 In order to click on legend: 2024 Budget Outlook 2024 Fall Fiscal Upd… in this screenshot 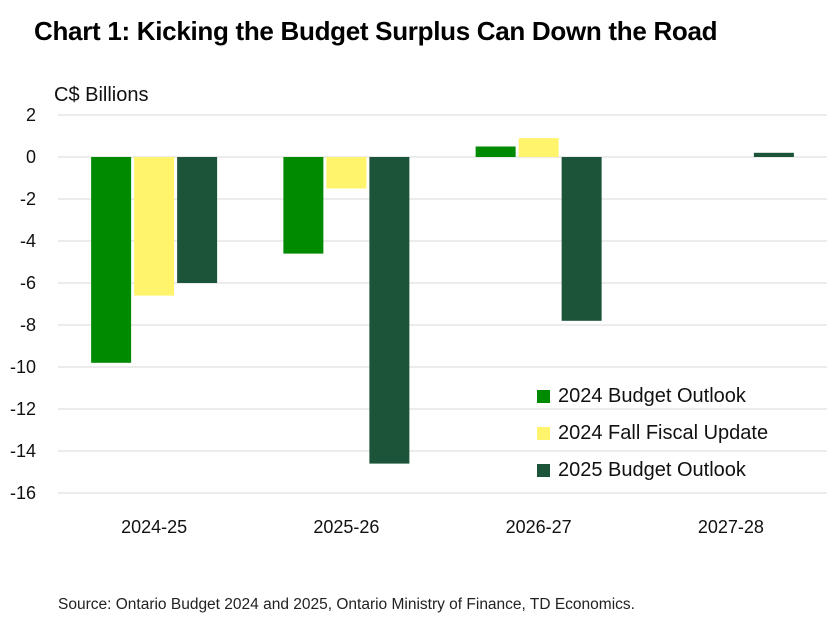, I will do `click(652, 433)`.